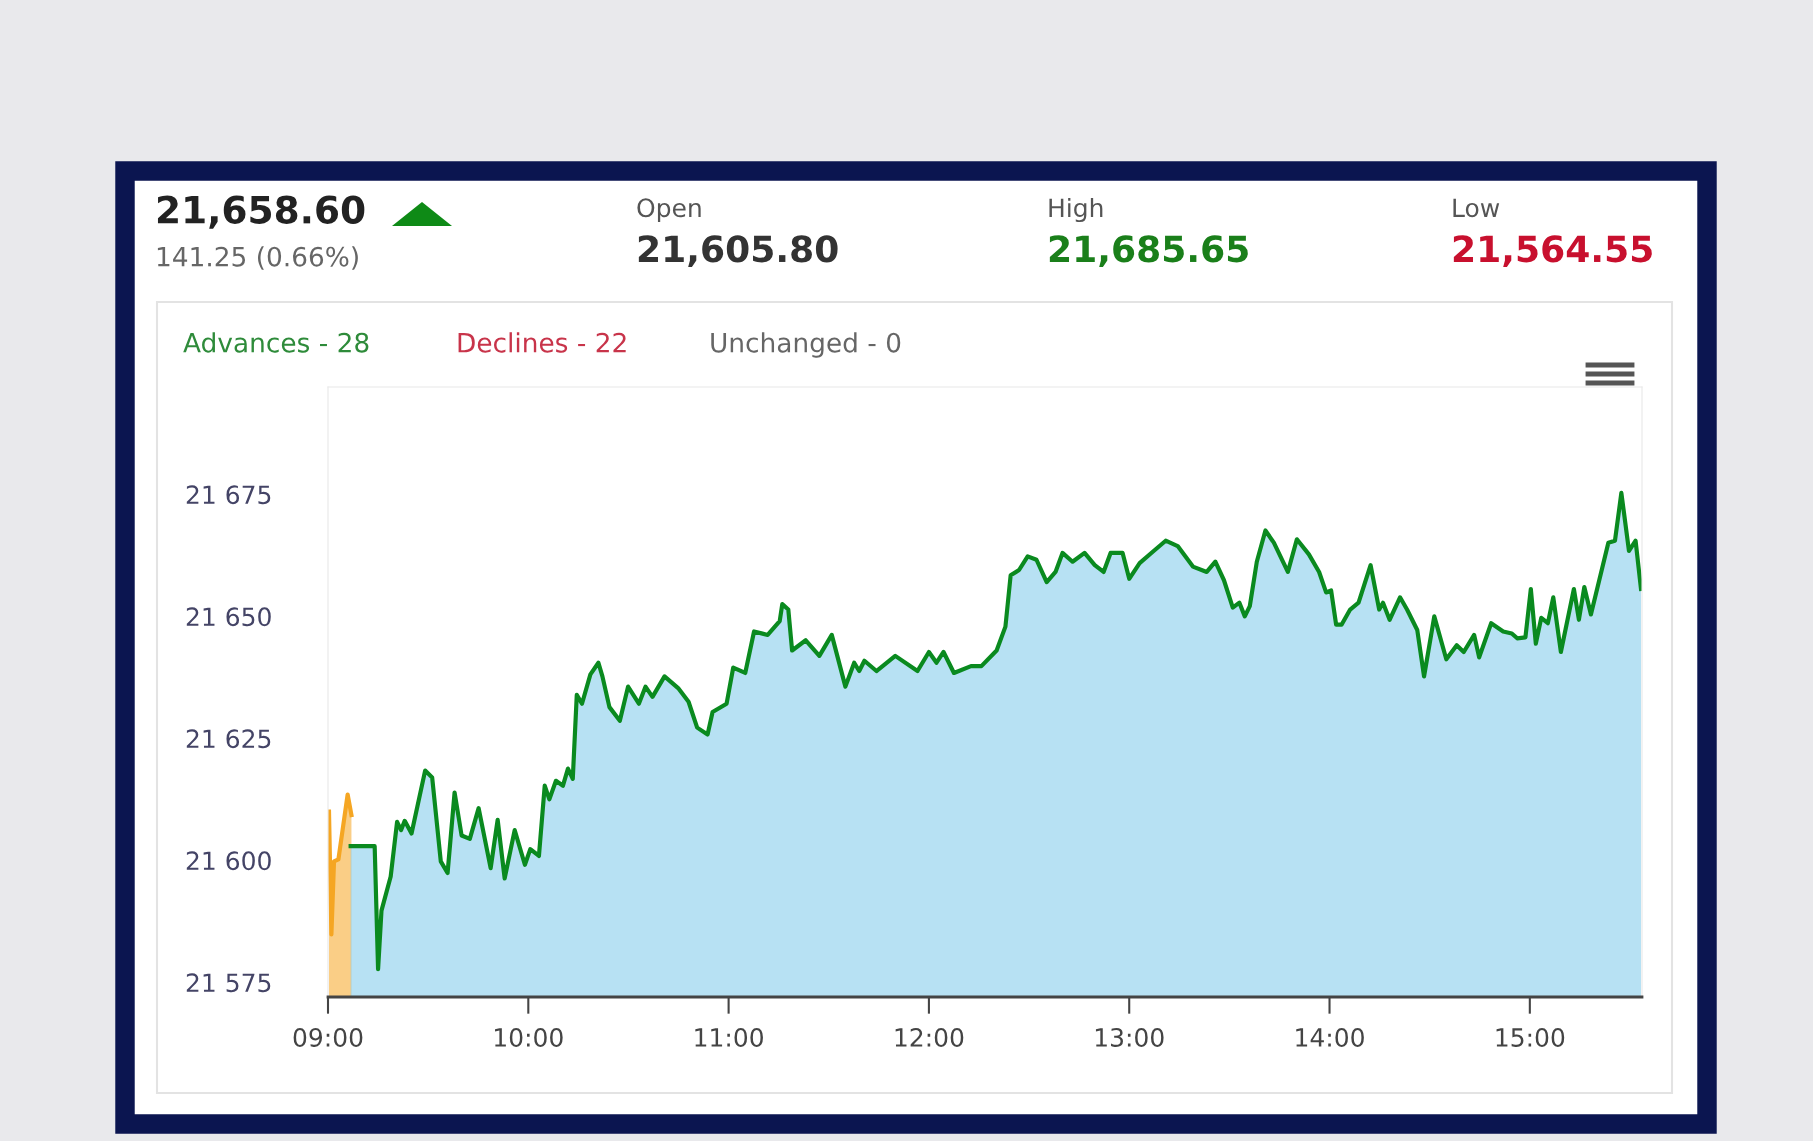 Image resolution: width=1813 pixels, height=1141 pixels. Describe the element at coordinates (1129, 1037) in the screenshot. I see `x-tick-label: 13:00` at that location.